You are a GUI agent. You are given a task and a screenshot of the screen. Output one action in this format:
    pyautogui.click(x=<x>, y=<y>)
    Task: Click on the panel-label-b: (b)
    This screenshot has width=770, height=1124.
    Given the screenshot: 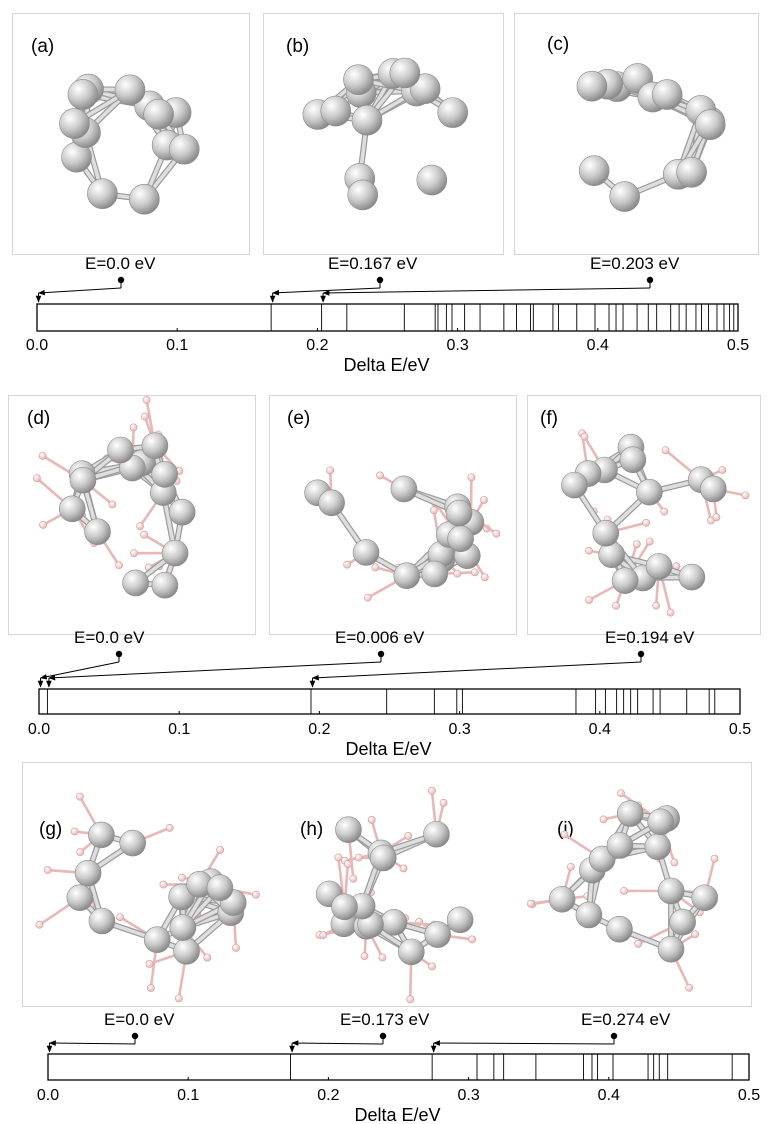 What is the action you would take?
    pyautogui.click(x=298, y=46)
    